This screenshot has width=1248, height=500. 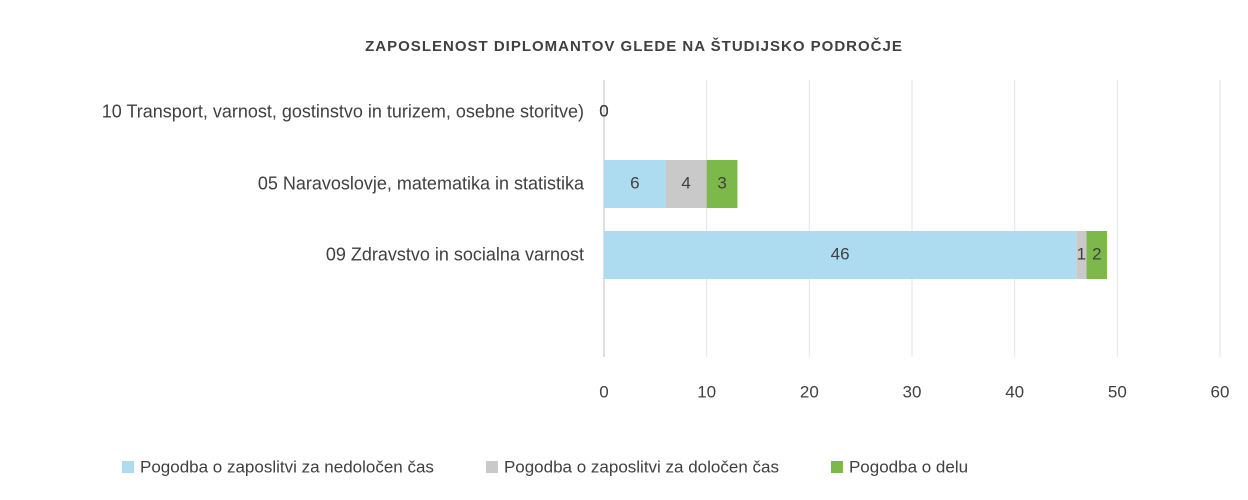 What do you see at coordinates (912, 391) in the screenshot?
I see `x-tick-label: 30` at bounding box center [912, 391].